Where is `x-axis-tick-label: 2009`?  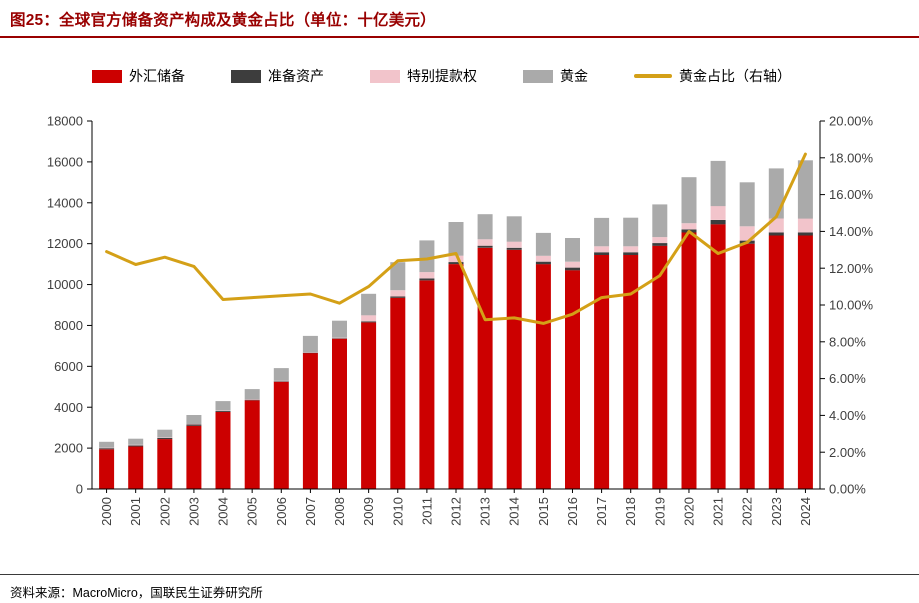
x-axis-tick-label: 2009 is located at coordinates (368, 511).